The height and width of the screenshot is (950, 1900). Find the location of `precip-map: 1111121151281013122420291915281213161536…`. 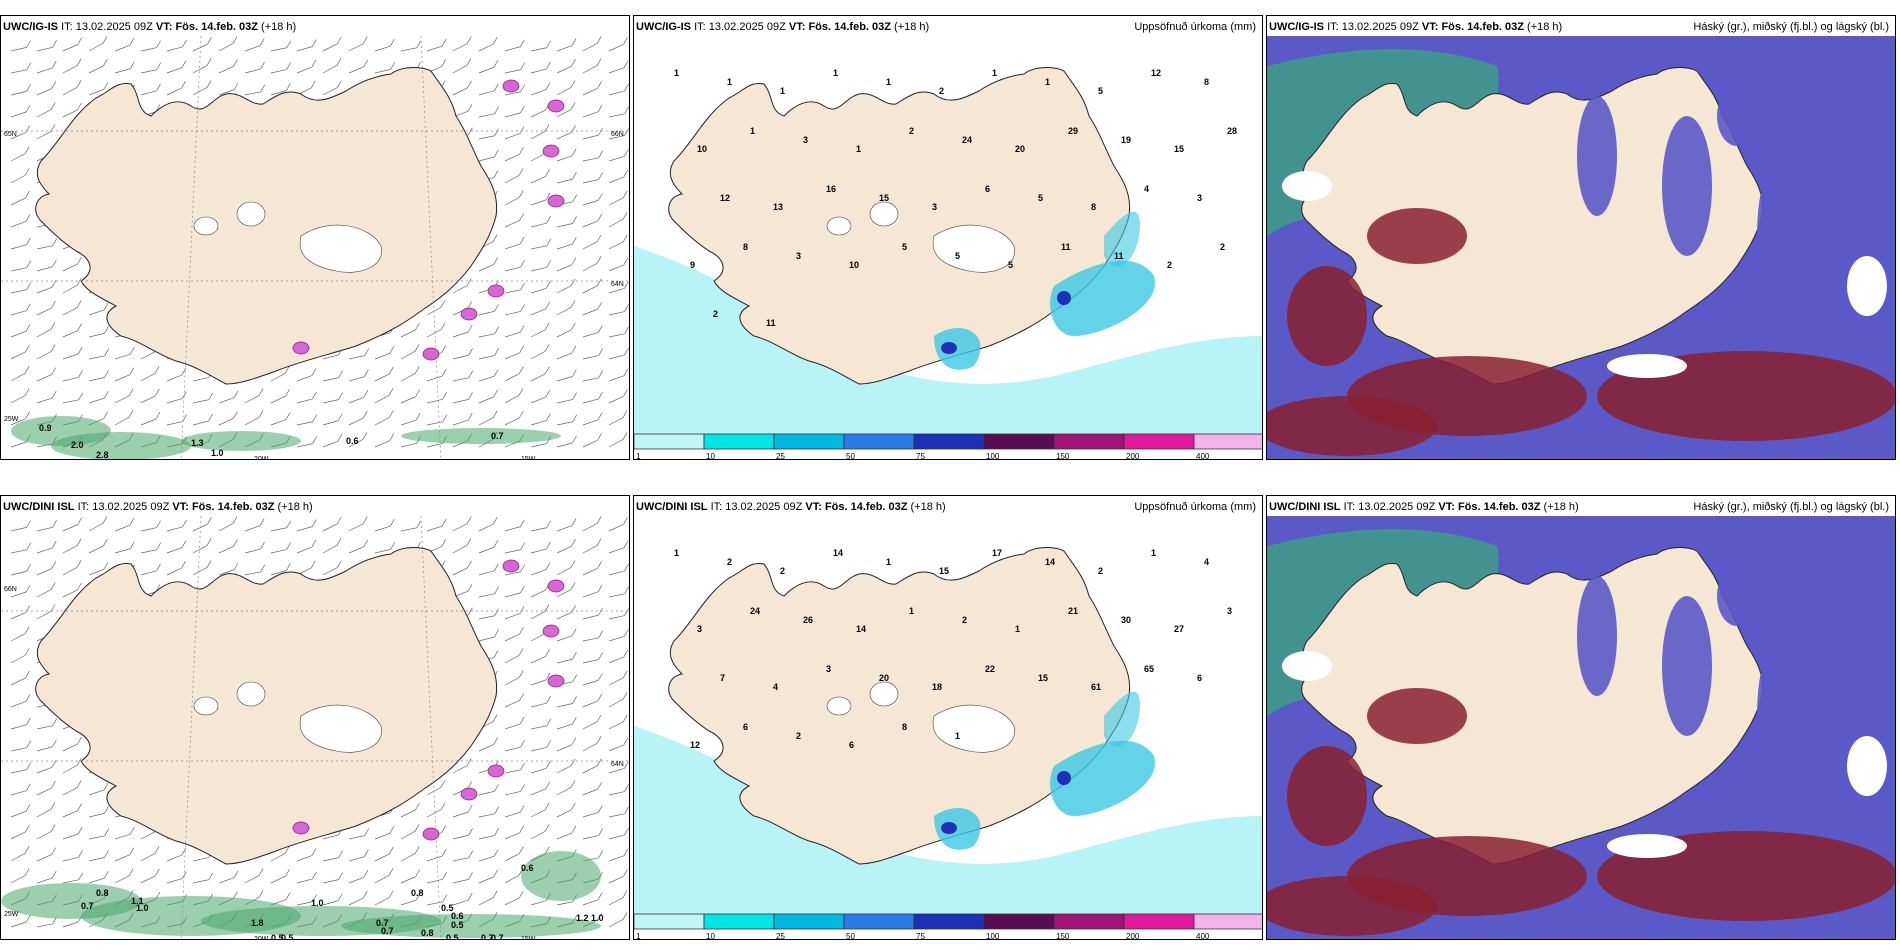

precip-map: 1111121151281013122420291915281213161536… is located at coordinates (948, 263).